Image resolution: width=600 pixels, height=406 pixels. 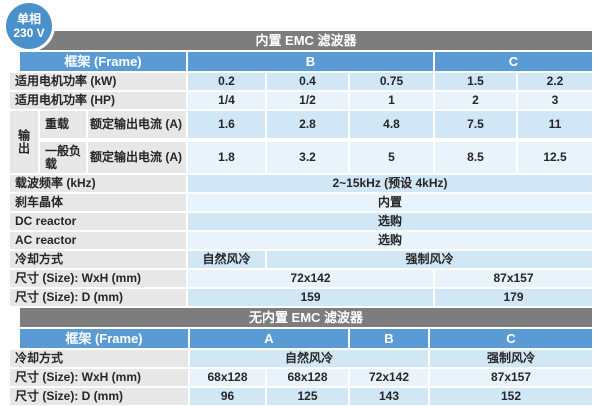 I want to click on table-row-motor-power-hp: 适用电机功率 (HP) 1/4 1/2 1 2 3, so click(x=301, y=100).